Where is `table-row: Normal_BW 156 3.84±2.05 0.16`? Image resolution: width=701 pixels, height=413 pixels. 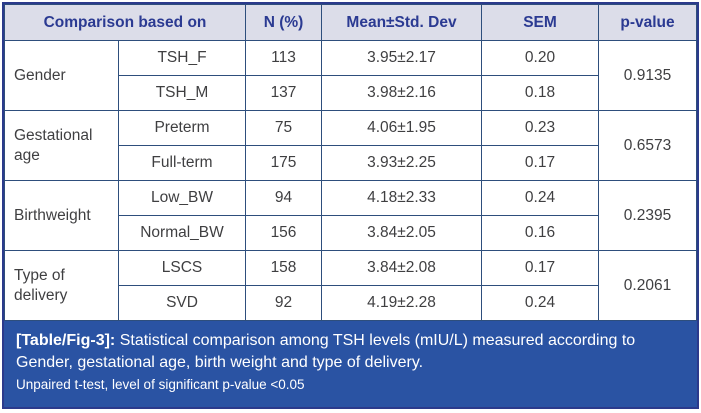 table-row: Normal_BW 156 3.84±2.05 0.16 is located at coordinates (351, 233).